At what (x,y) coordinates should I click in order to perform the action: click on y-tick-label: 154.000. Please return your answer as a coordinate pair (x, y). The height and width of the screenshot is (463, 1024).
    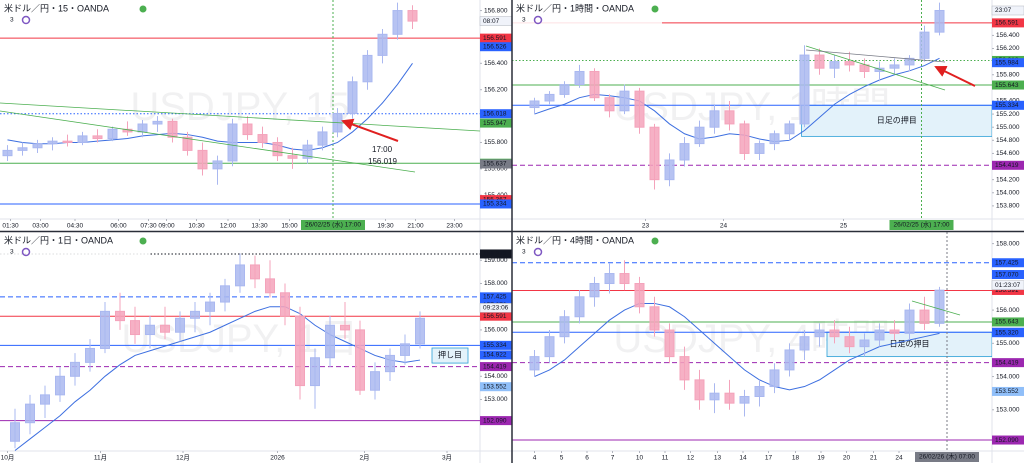
    Looking at the image, I should click on (1008, 192).